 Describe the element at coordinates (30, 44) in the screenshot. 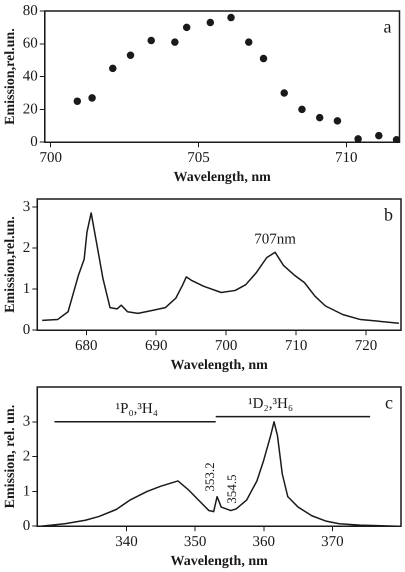

I see `y-tick-label: 60` at that location.